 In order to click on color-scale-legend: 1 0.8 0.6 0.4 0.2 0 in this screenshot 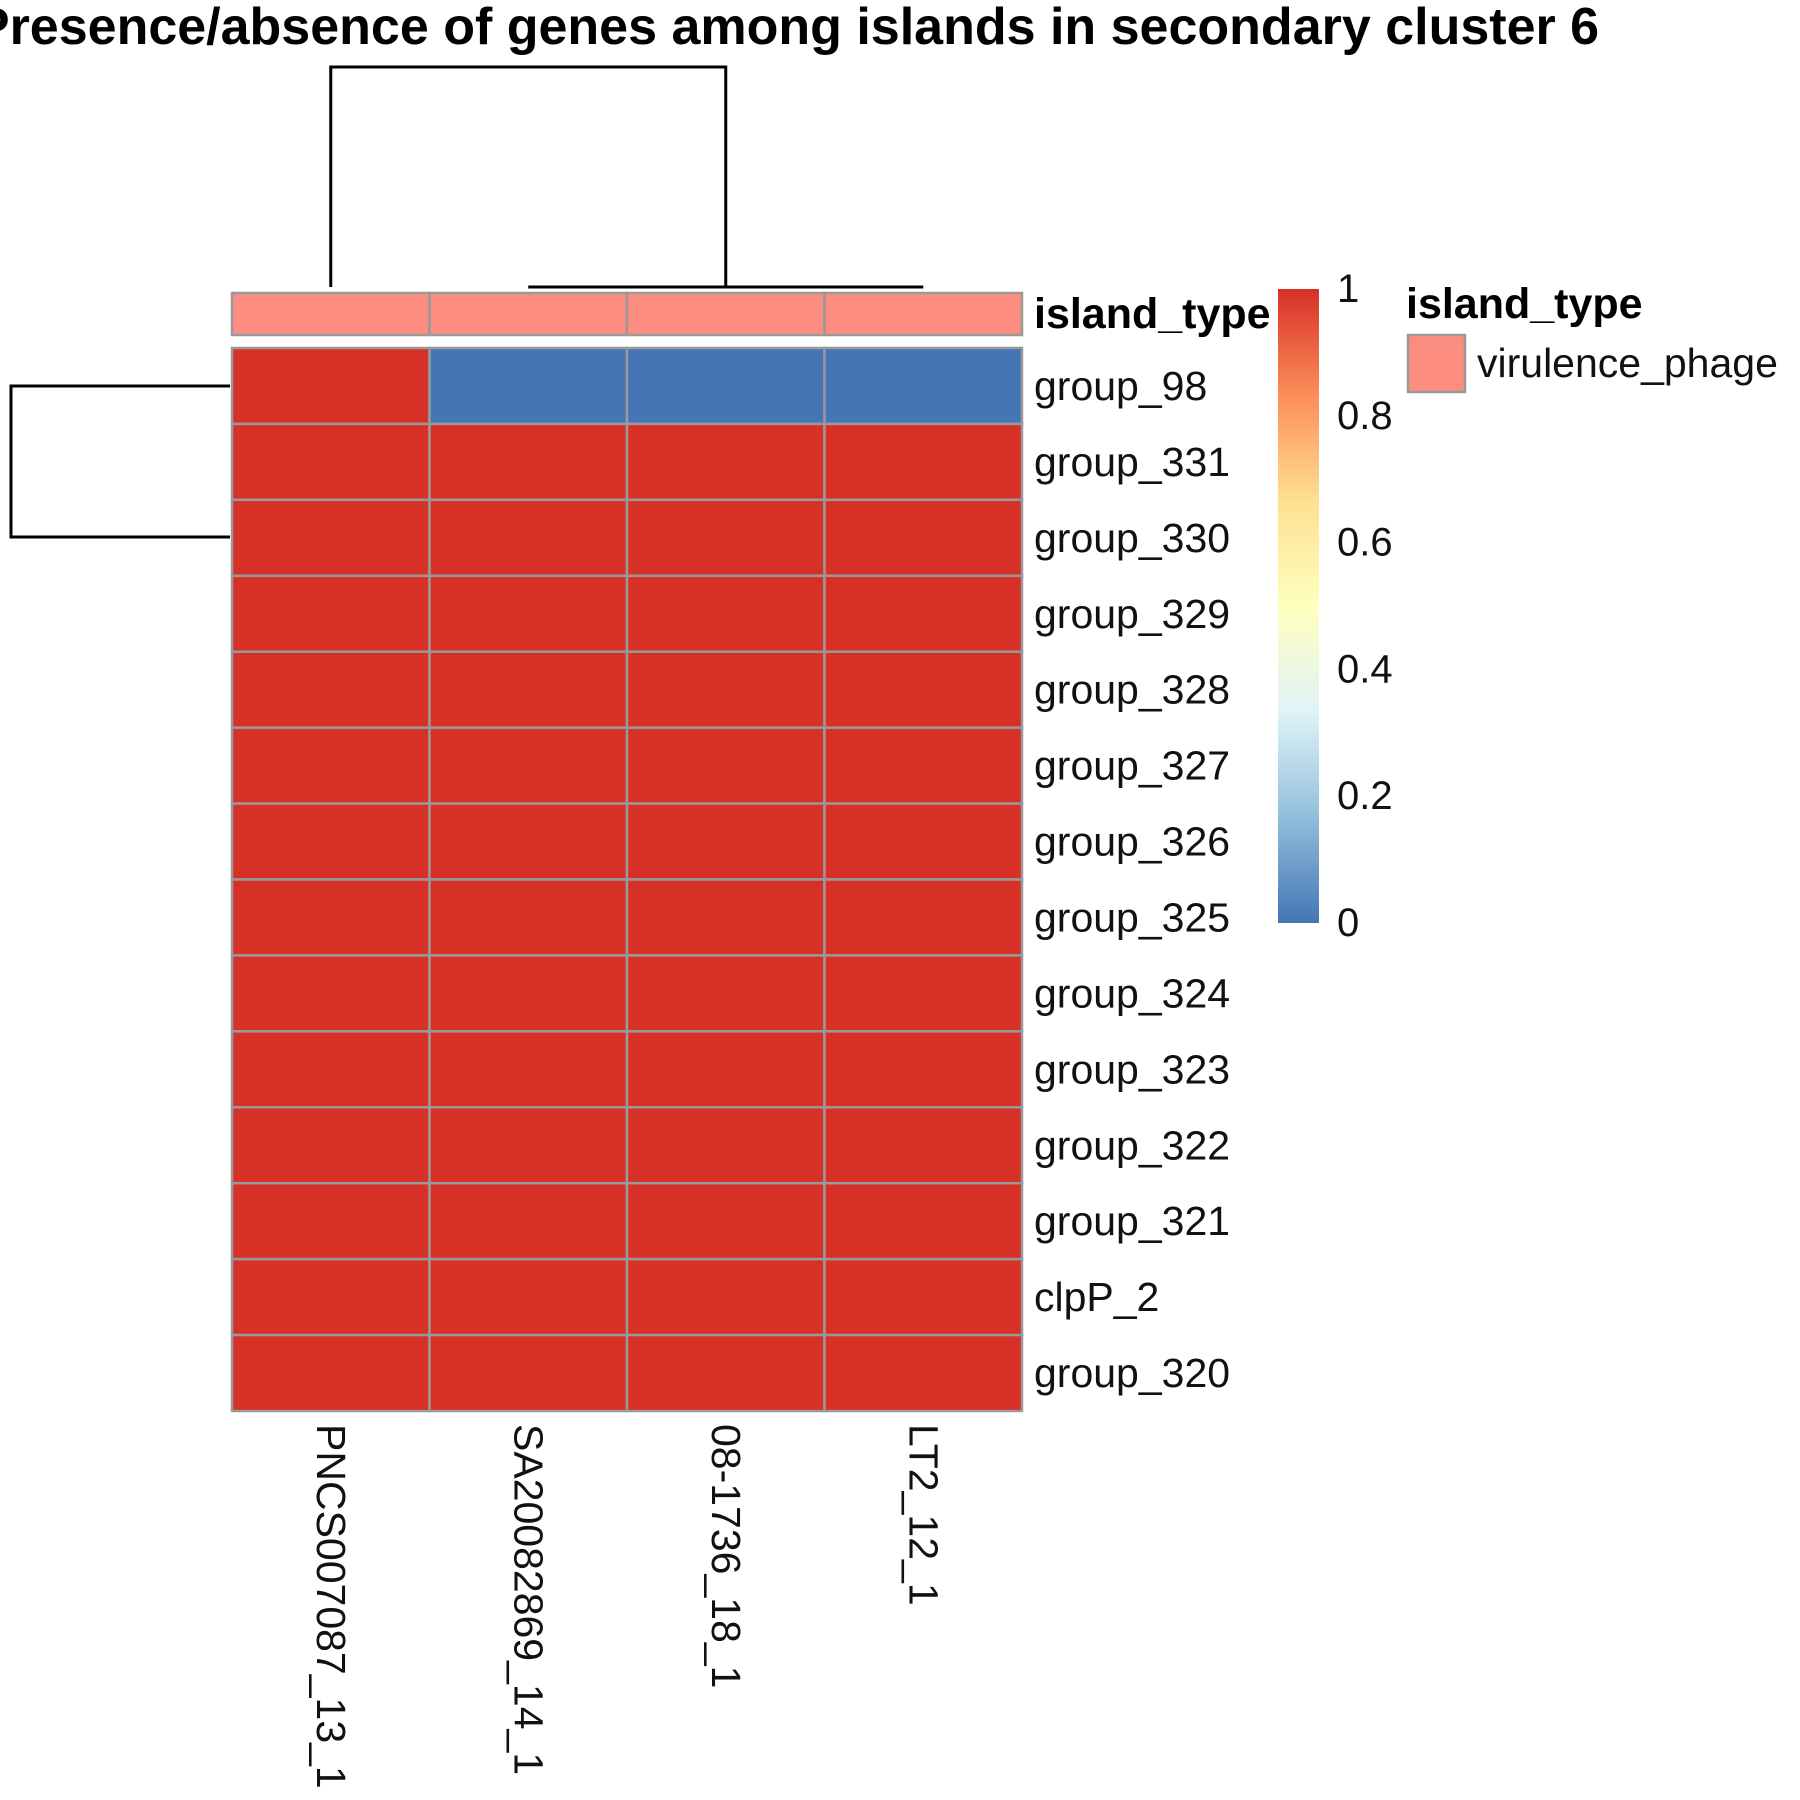, I will do `click(1335, 606)`.